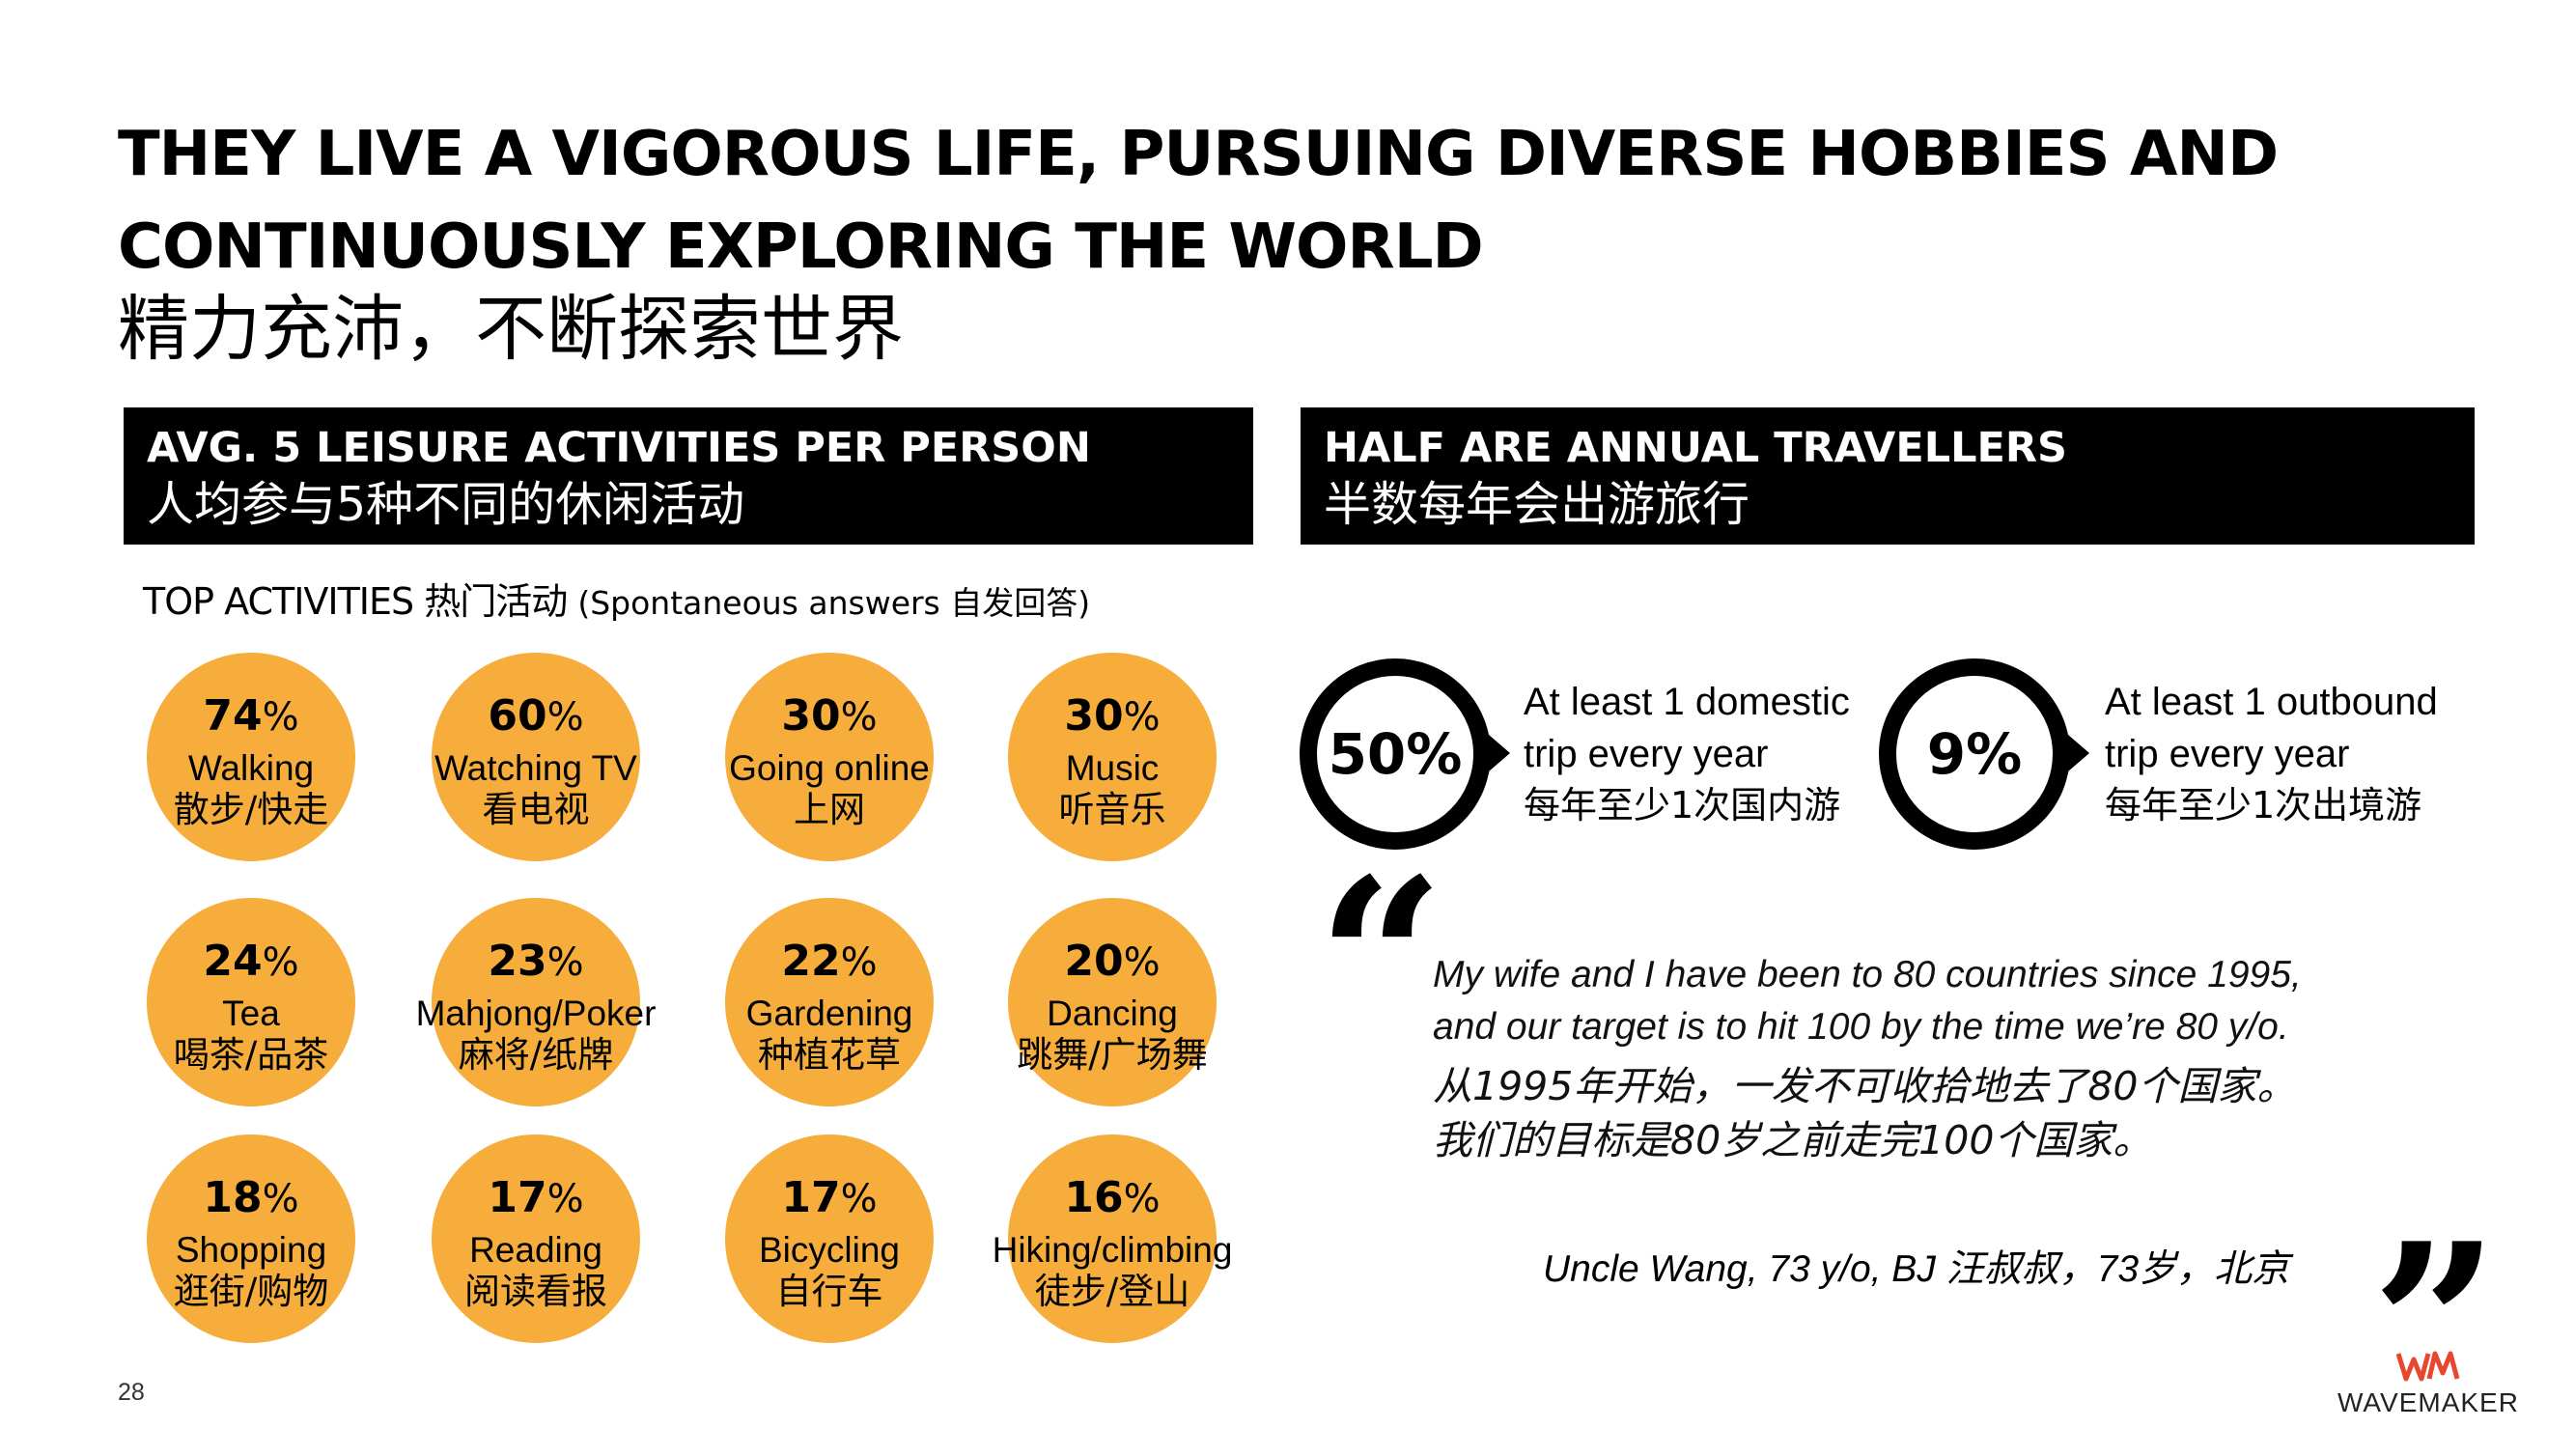 The height and width of the screenshot is (1456, 2575). What do you see at coordinates (2271, 702) in the screenshot?
I see `outbound-travel-line-1: At least 1 outbound` at bounding box center [2271, 702].